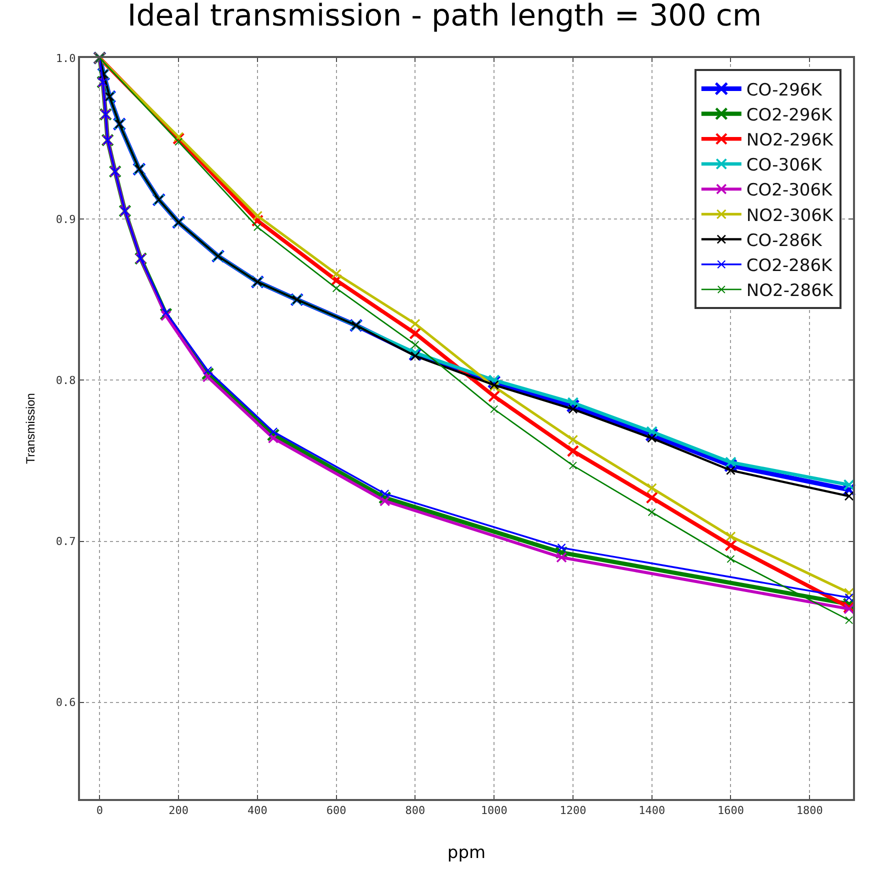 This screenshot has height=871, width=889. I want to click on y-tick-label: 0.9, so click(66, 219).